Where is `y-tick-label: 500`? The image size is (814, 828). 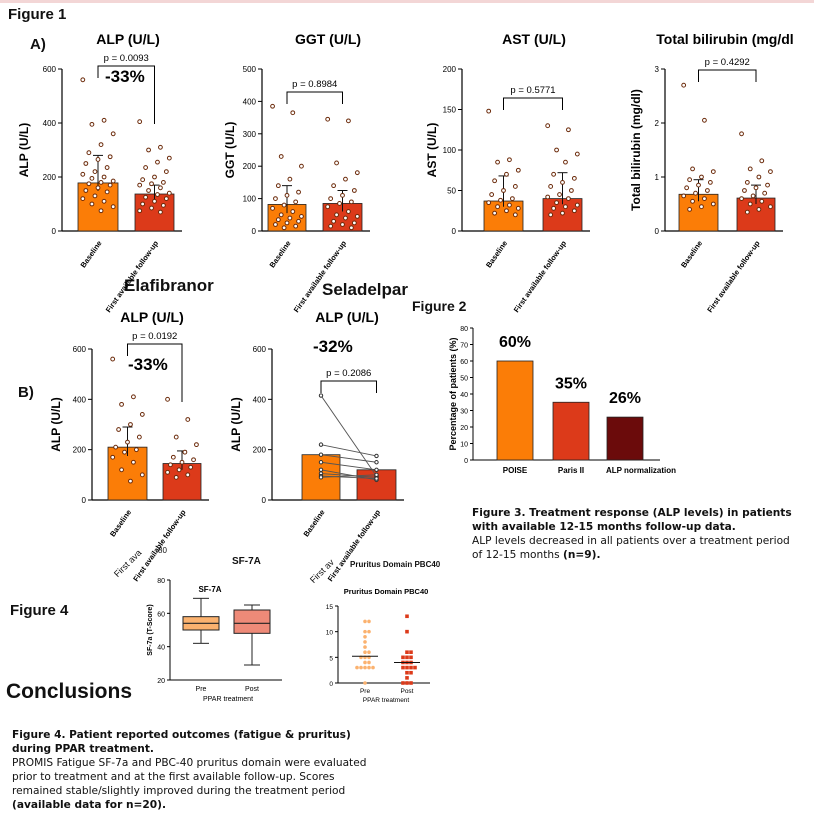
y-tick-label: 500 is located at coordinates (250, 69).